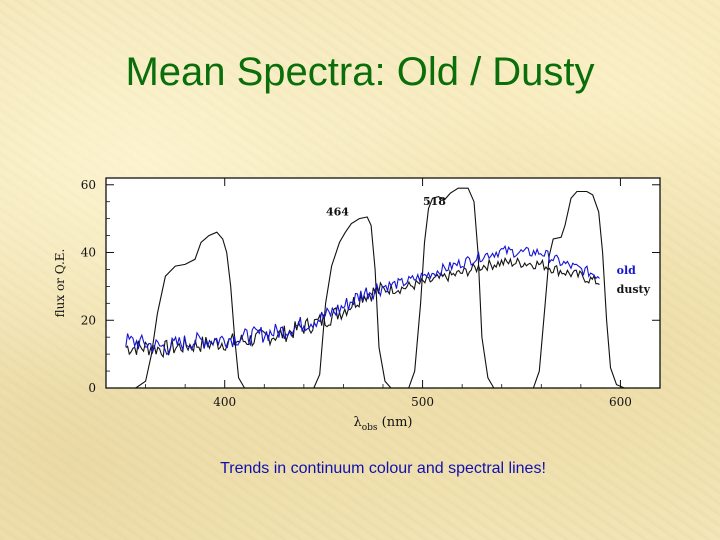 The height and width of the screenshot is (540, 720). I want to click on x-axis-label: λobs (nm), so click(382, 424).